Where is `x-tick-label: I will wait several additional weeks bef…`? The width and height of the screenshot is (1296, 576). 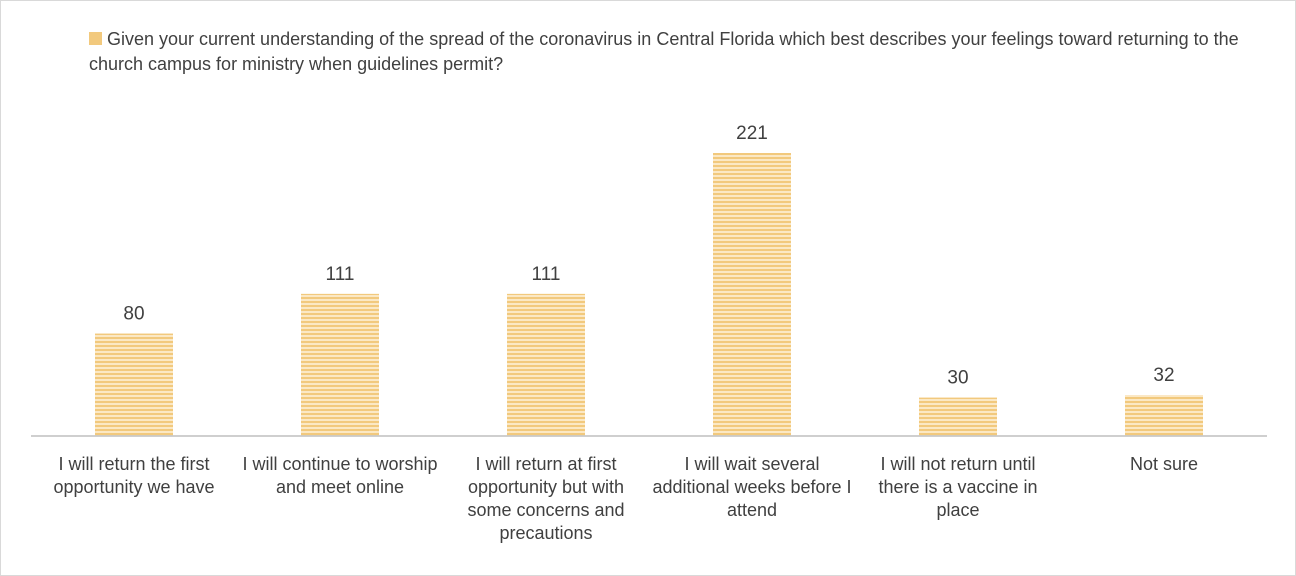 x-tick-label: I will wait several additional weeks bef… is located at coordinates (752, 487).